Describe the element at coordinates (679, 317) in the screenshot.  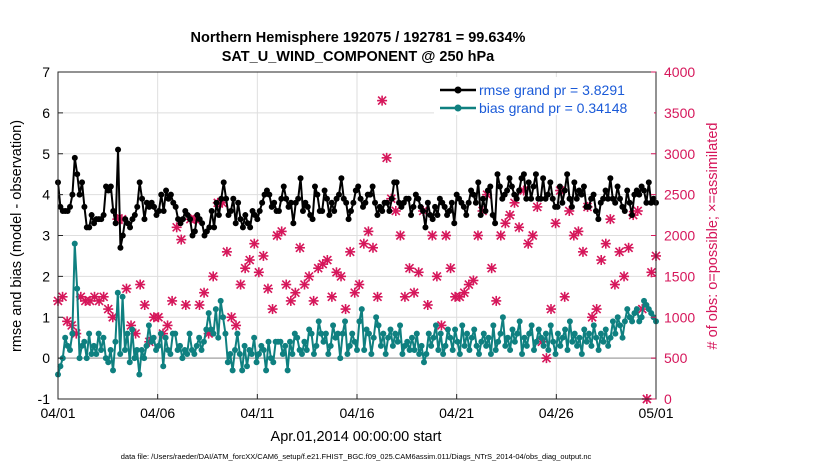
I see `y2-tick-label: 1000` at that location.